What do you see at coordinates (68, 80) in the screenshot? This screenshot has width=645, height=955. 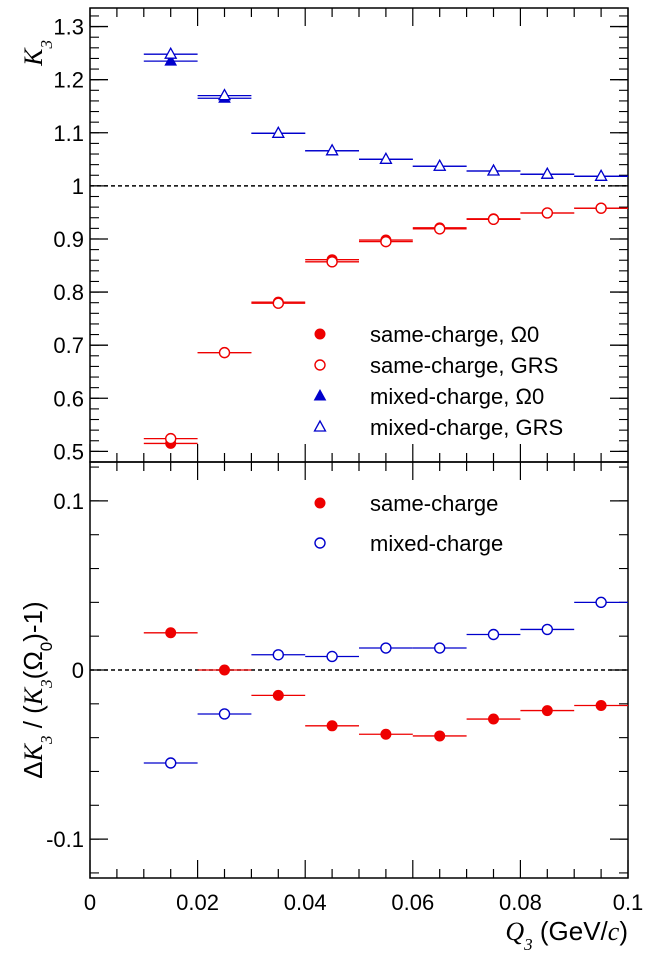 I see `top-y-tick-label: 1.2` at bounding box center [68, 80].